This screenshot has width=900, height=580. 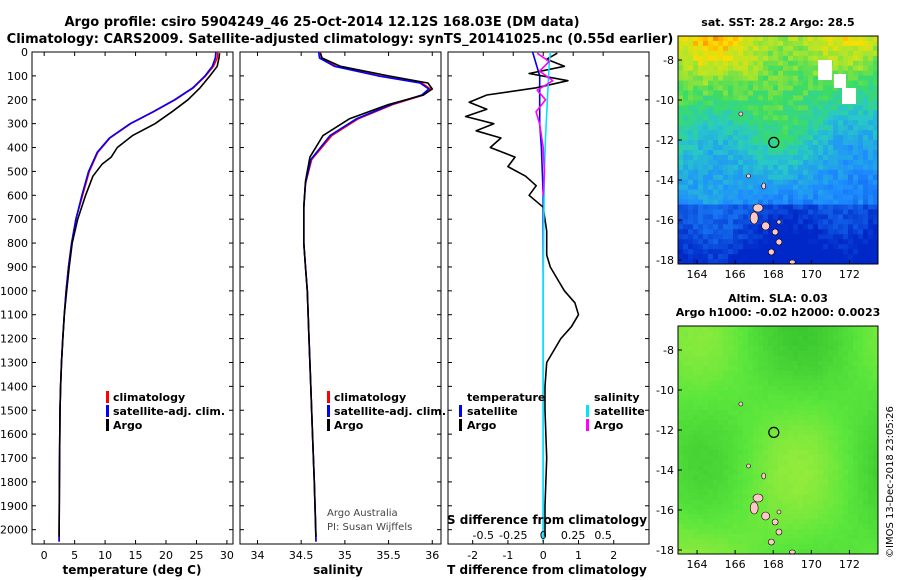 I want to click on x-tick-label: -1, so click(x=507, y=555).